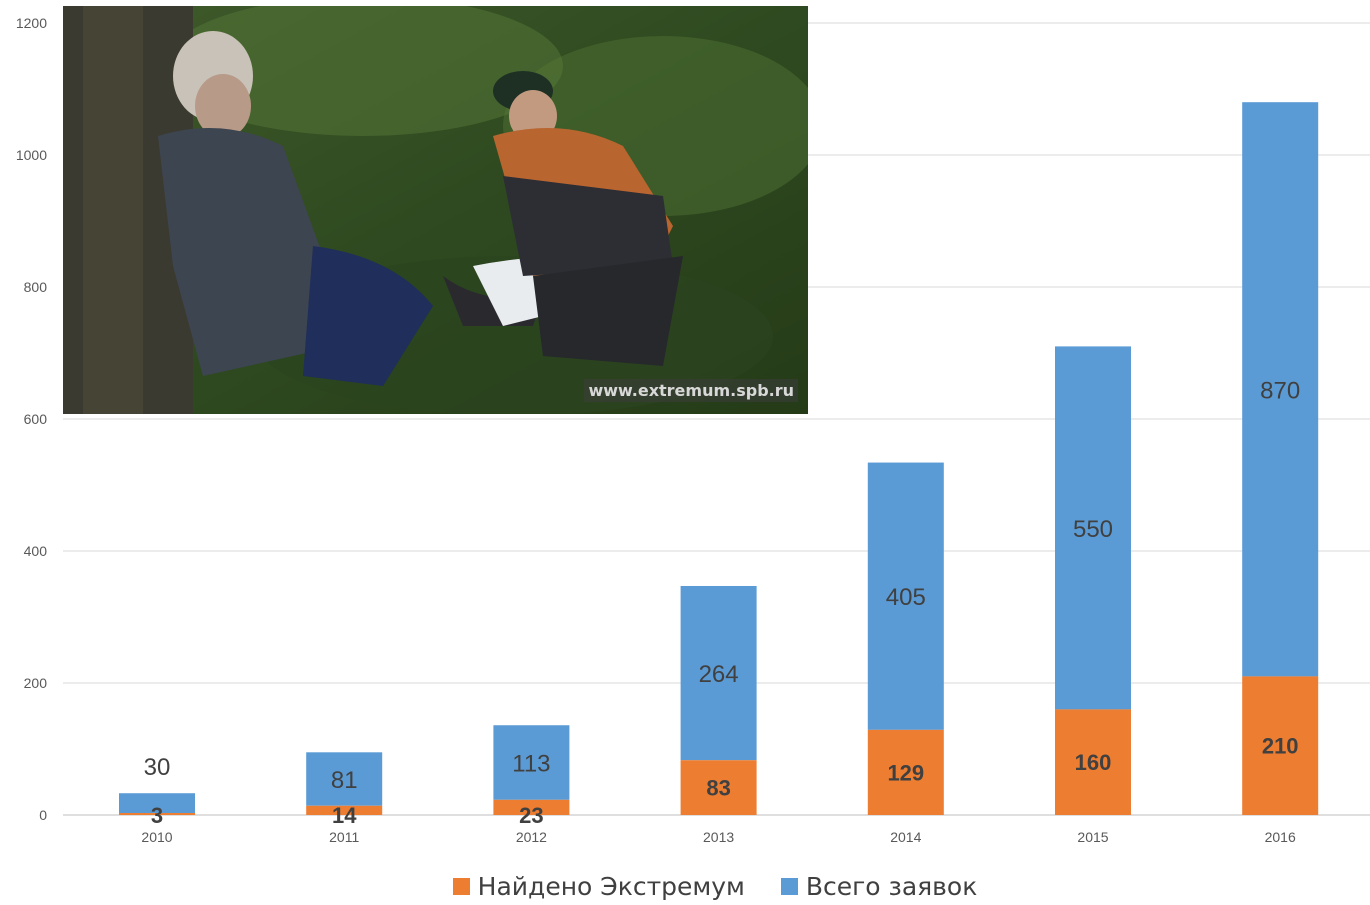 The height and width of the screenshot is (905, 1370). I want to click on data-label-total-2012: 113, so click(531, 764).